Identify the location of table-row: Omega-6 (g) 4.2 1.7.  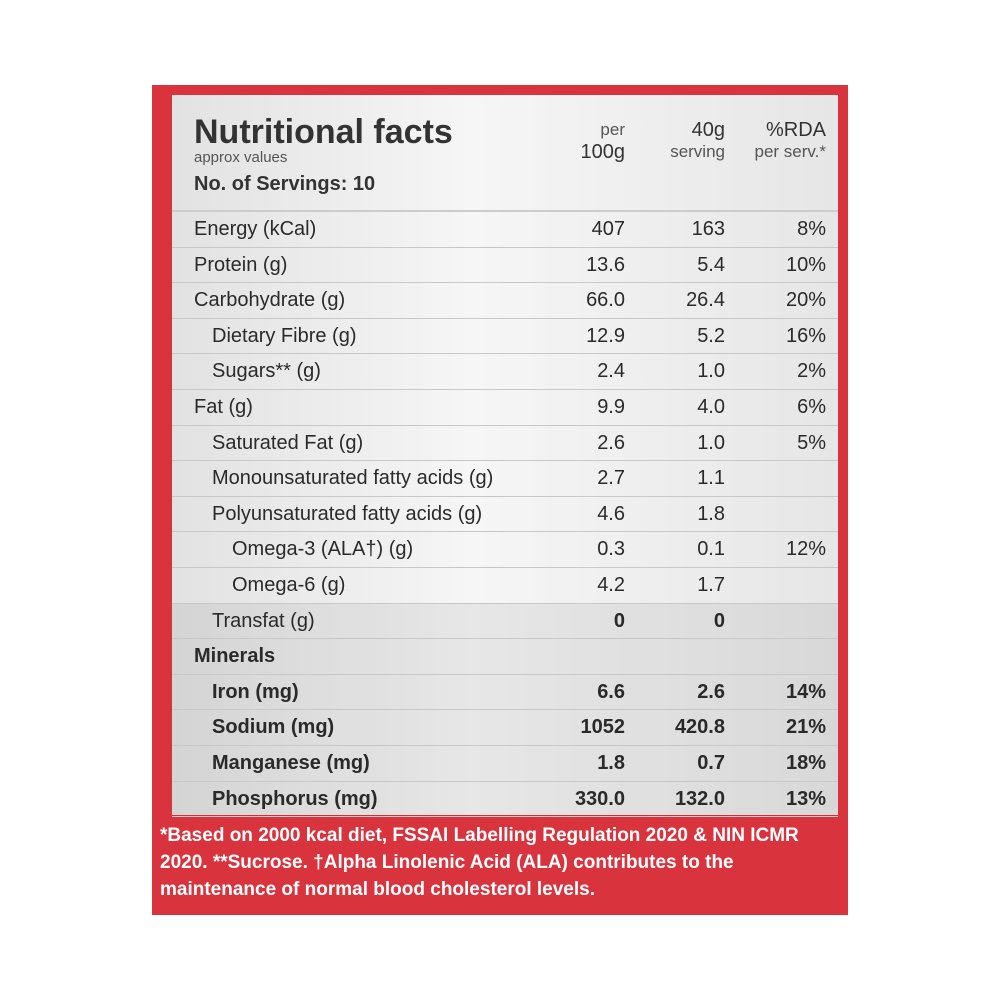
(505, 586).